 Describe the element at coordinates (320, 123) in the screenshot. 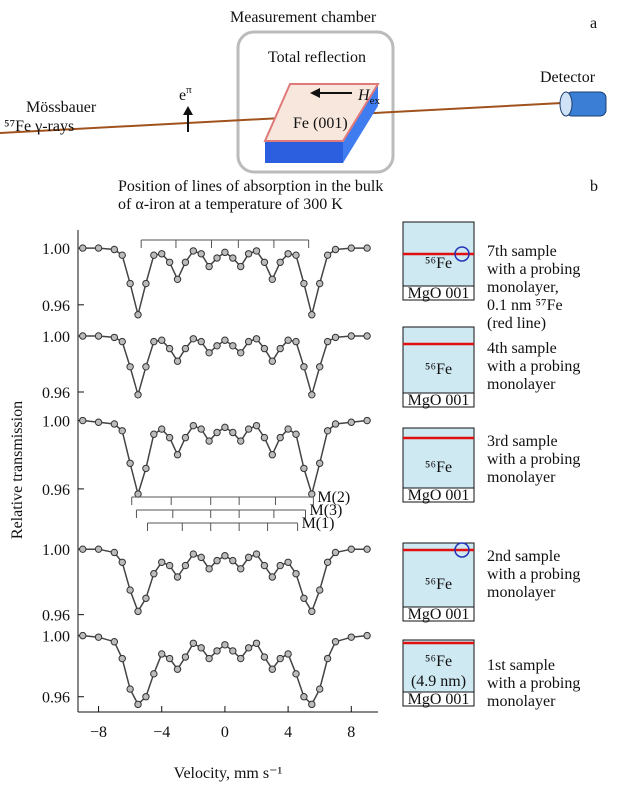

I see `crystal-label: Fe (001)` at that location.